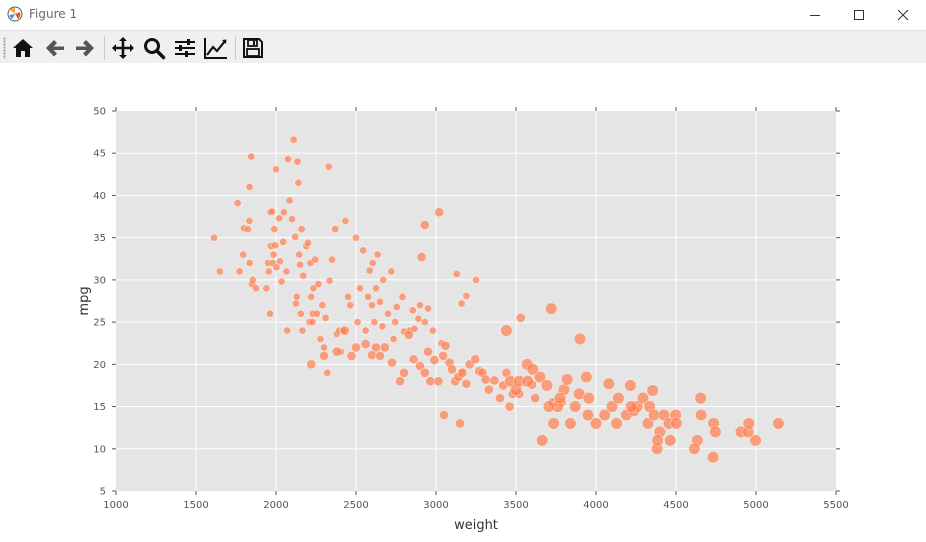  What do you see at coordinates (15, 14) in the screenshot?
I see `matplotlib-icon` at bounding box center [15, 14].